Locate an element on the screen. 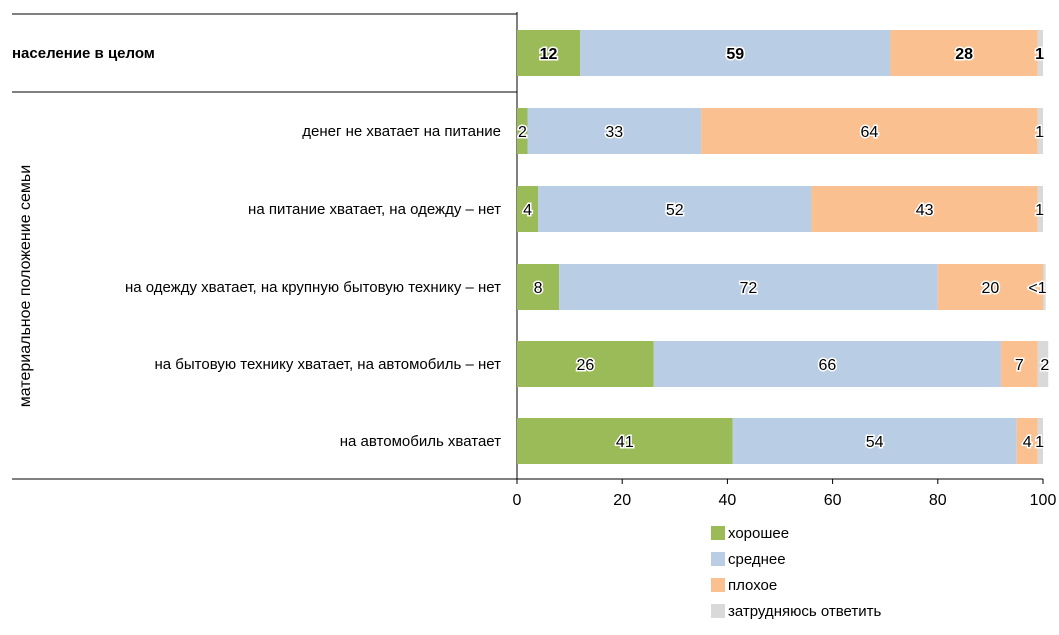 This screenshot has width=1059, height=635. row-separators is located at coordinates (264, 53).